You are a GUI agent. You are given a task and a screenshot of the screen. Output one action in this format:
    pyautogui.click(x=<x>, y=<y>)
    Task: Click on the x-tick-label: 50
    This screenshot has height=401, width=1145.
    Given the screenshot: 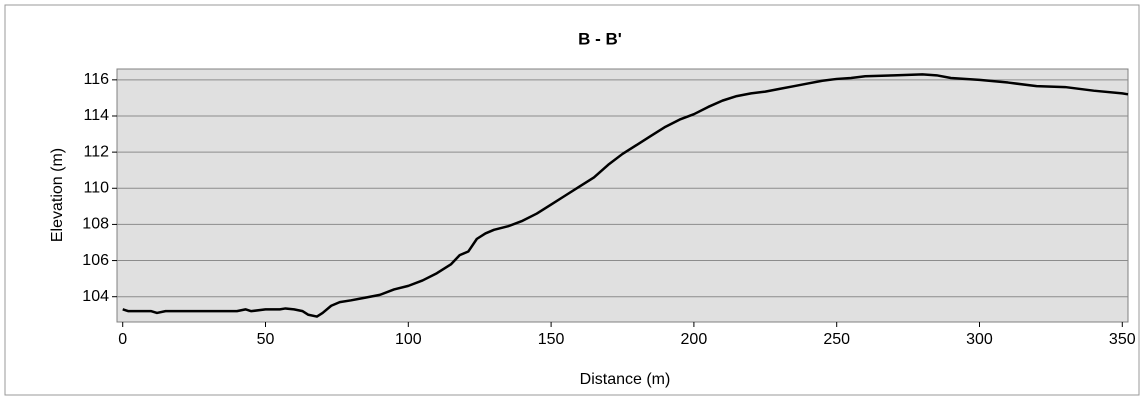 What is the action you would take?
    pyautogui.click(x=266, y=339)
    